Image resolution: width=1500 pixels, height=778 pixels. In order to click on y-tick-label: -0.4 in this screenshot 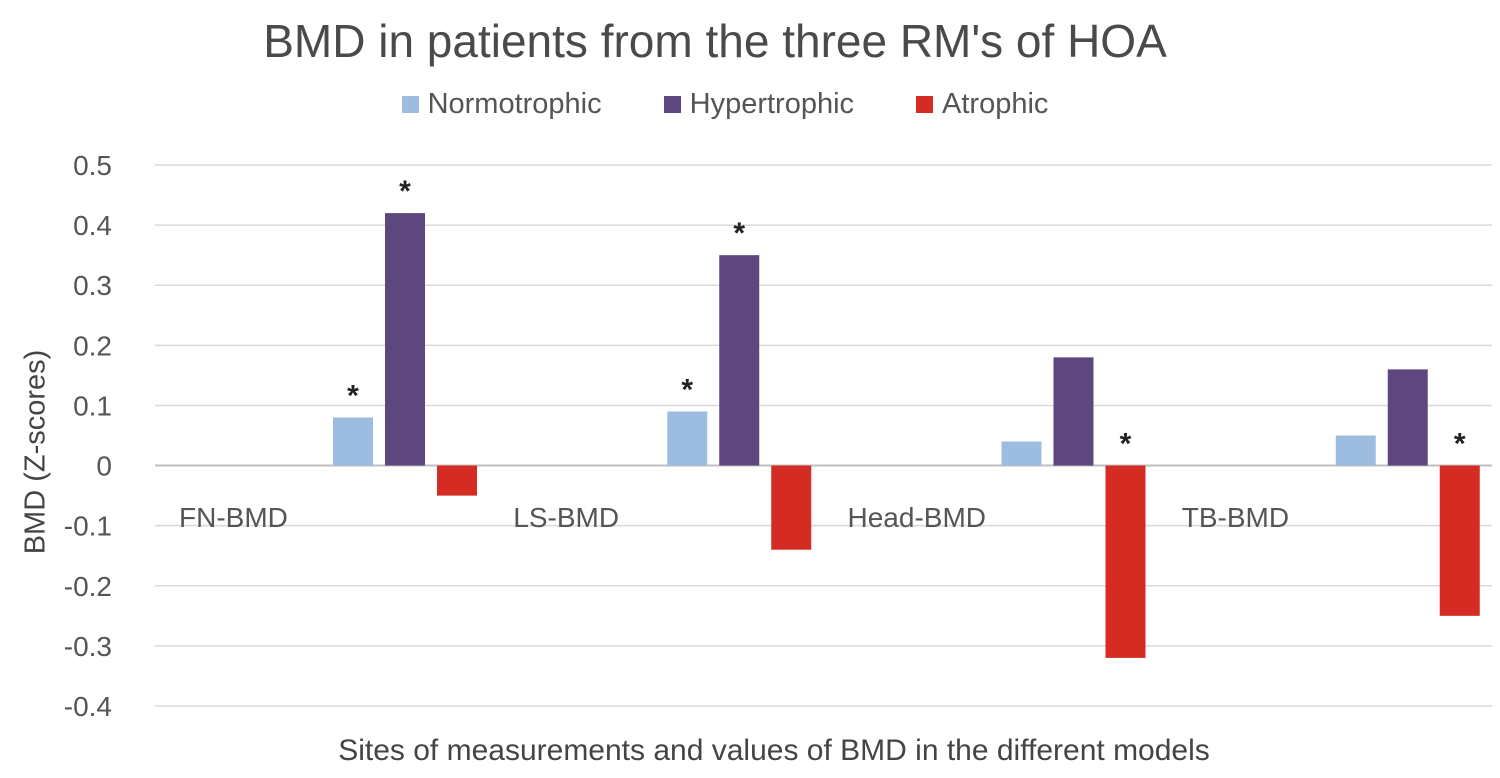, I will do `click(88, 706)`.